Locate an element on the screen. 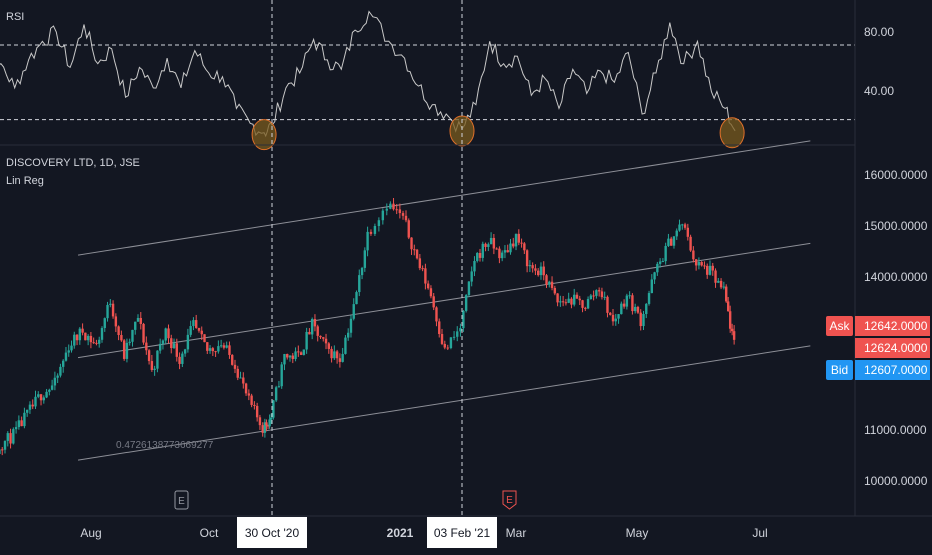 This screenshot has width=932, height=555. bid-price-tag is located at coordinates (892, 370).